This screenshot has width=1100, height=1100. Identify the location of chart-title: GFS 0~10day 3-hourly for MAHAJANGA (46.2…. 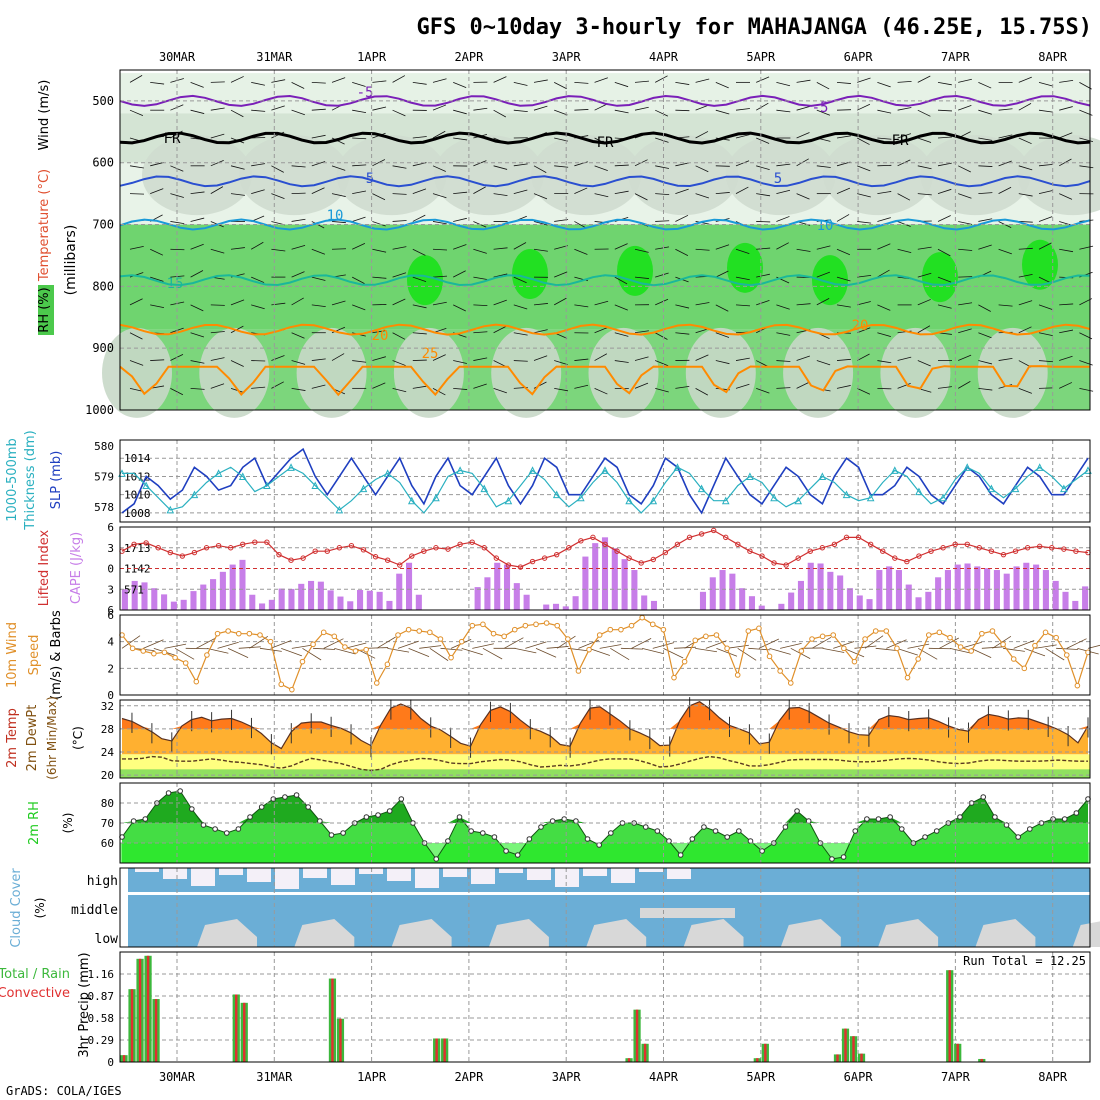
(754, 27).